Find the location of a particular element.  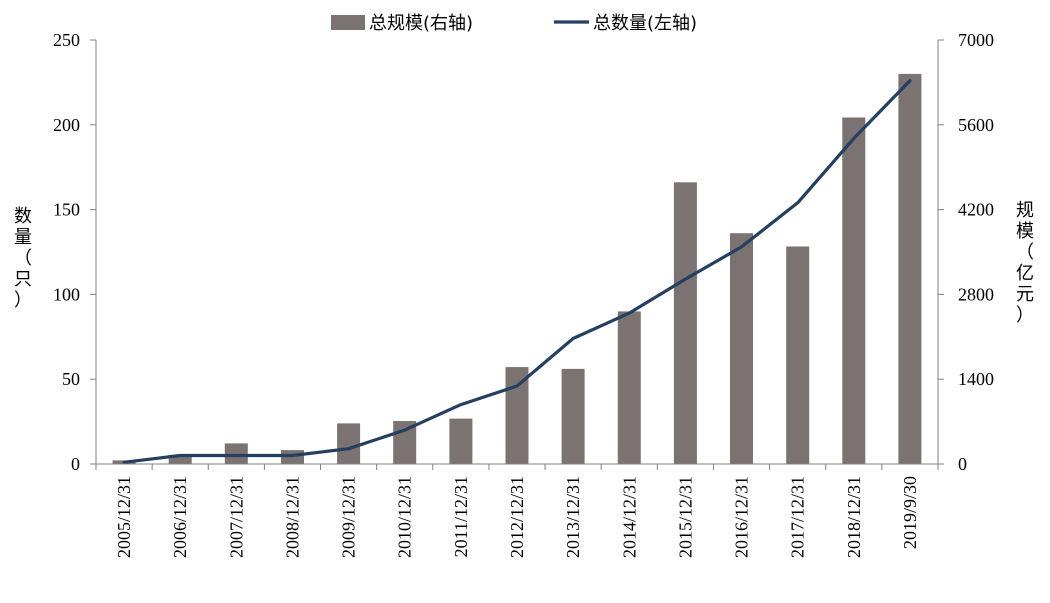

bar-2018/12/31 is located at coordinates (854, 290).